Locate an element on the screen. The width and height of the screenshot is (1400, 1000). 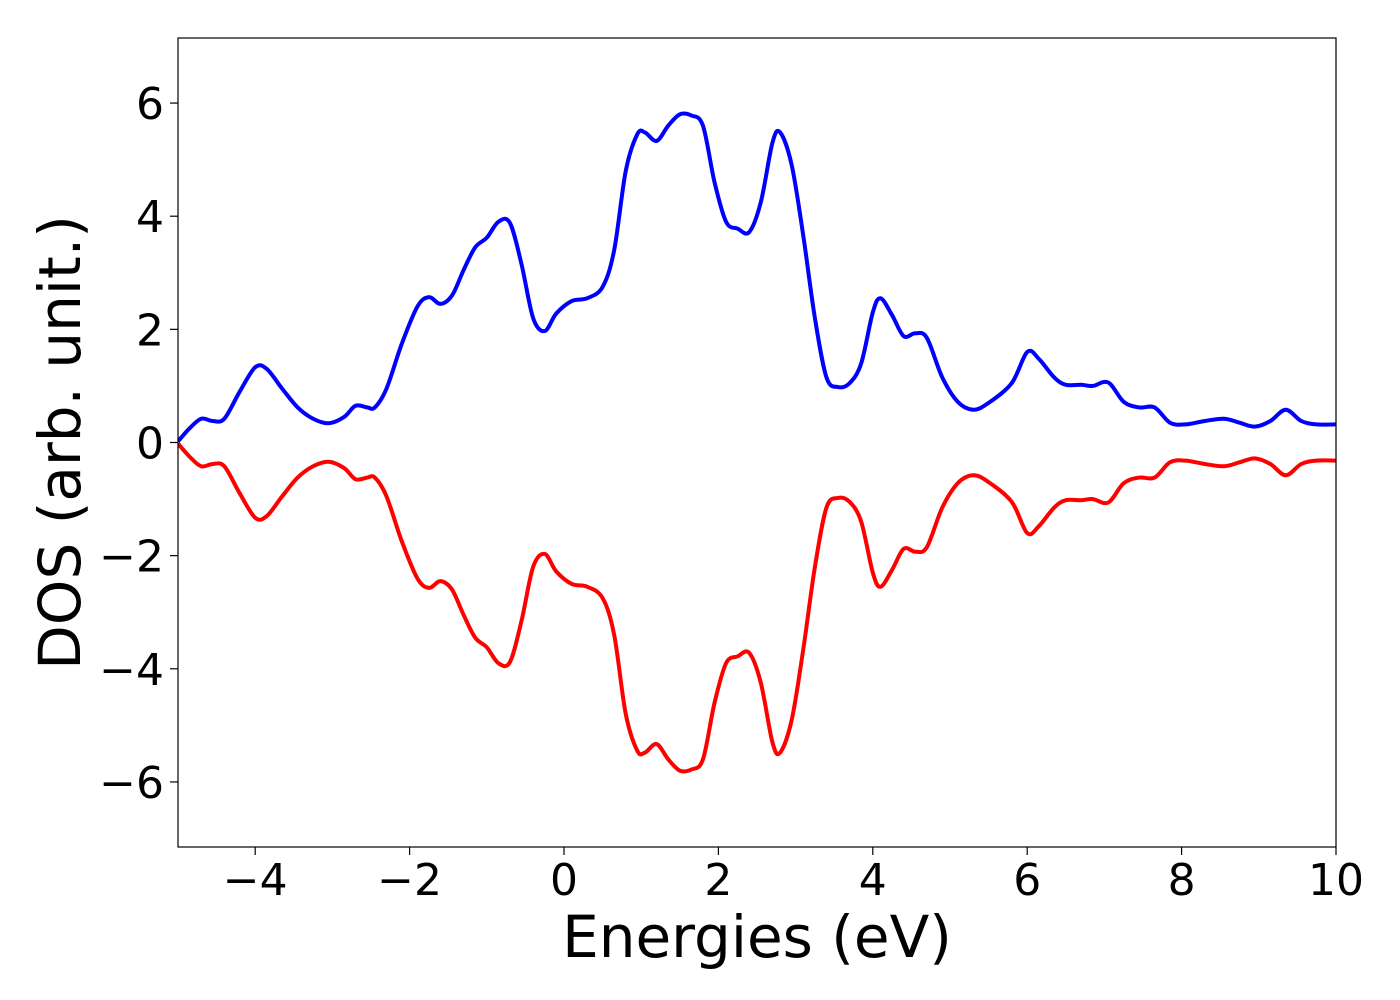
y-tick-label: −6 is located at coordinates (131, 783).